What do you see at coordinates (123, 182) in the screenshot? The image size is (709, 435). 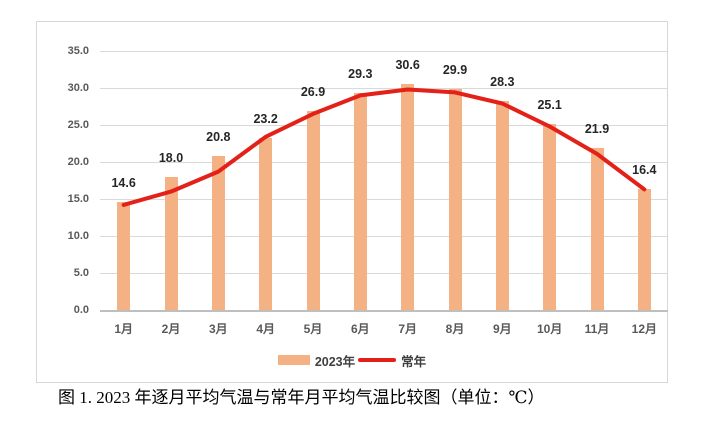 I see `bar-value-label: 14.6` at bounding box center [123, 182].